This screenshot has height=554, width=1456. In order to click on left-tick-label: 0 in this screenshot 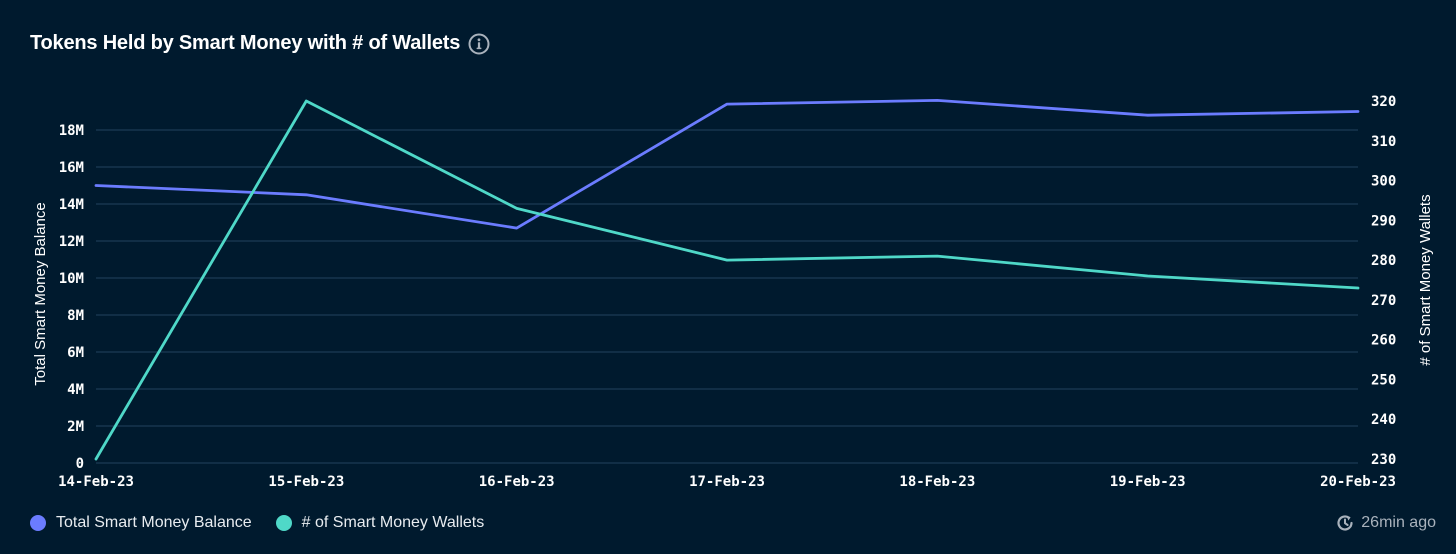, I will do `click(80, 464)`.